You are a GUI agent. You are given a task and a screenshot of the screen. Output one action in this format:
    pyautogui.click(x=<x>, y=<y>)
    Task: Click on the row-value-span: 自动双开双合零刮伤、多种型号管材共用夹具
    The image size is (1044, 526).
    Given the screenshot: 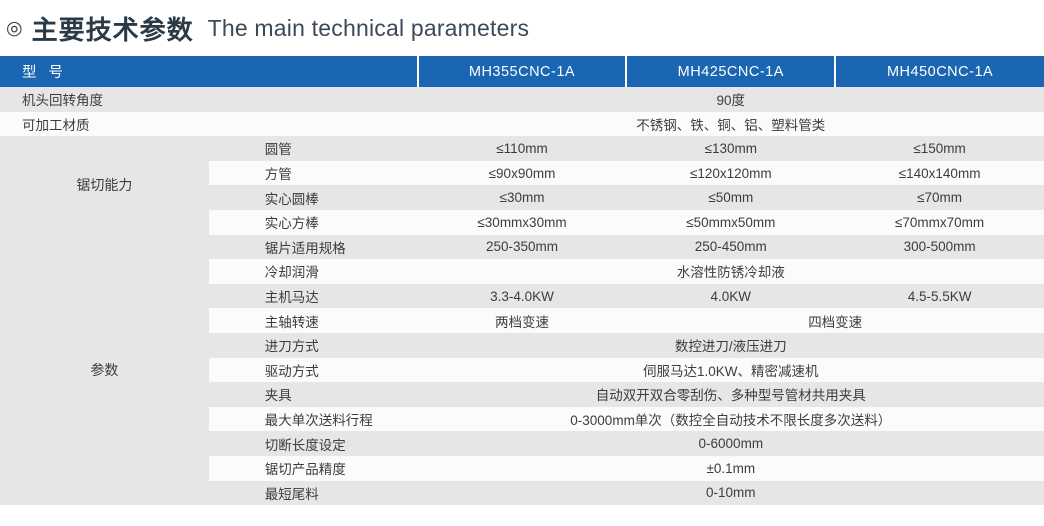 What is the action you would take?
    pyautogui.click(x=730, y=394)
    